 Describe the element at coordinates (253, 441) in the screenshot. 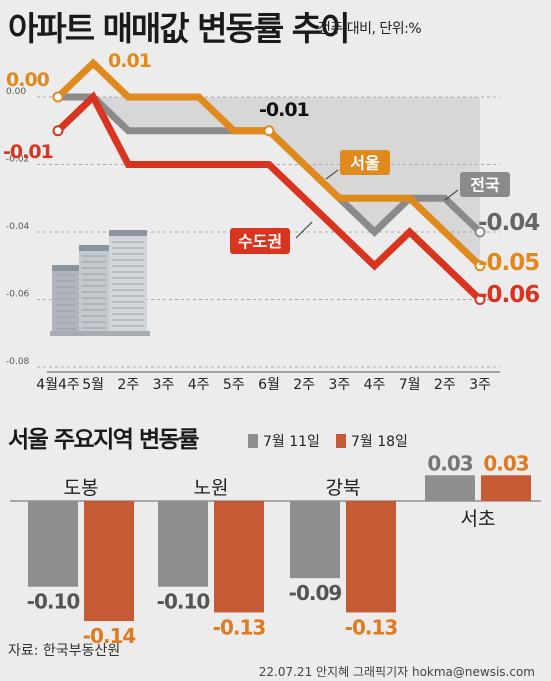

I see `legend-swatch-gray` at that location.